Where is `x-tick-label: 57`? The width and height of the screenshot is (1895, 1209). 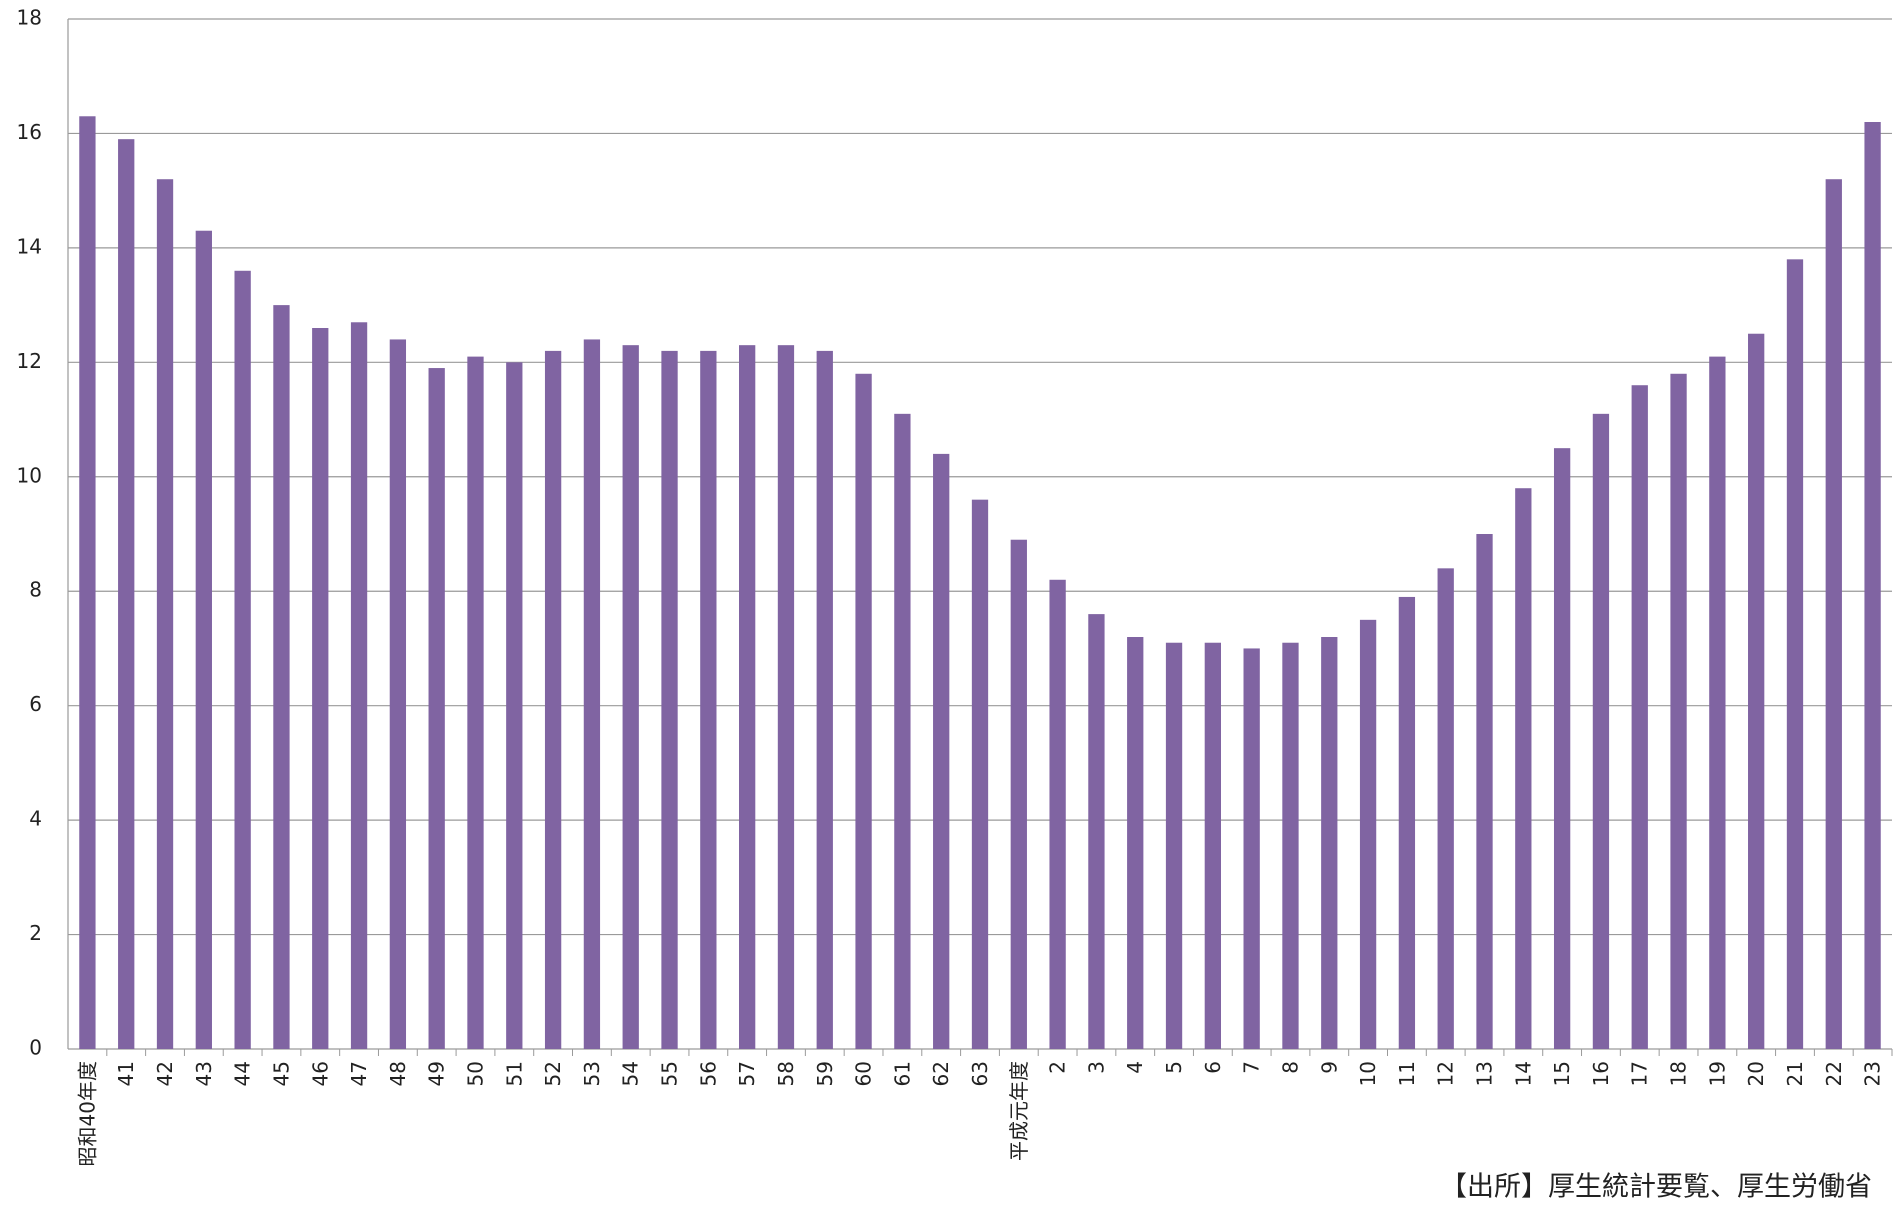
x-tick-label: 57 is located at coordinates (747, 1073).